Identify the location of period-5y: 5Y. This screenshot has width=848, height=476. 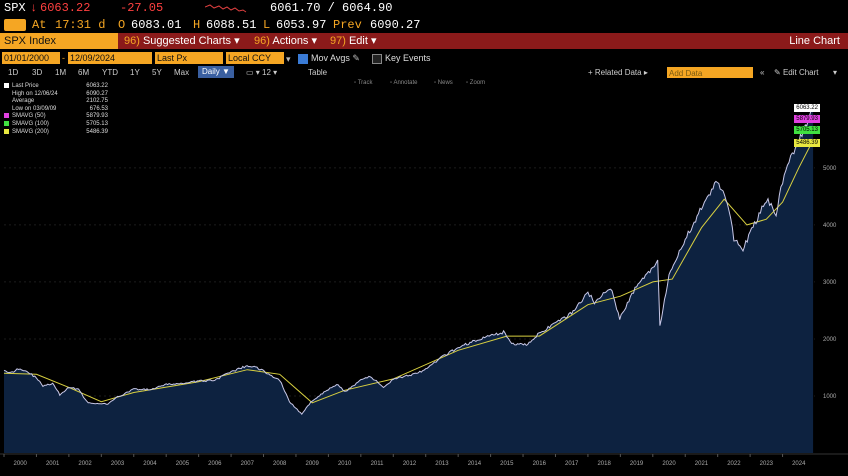
(157, 72).